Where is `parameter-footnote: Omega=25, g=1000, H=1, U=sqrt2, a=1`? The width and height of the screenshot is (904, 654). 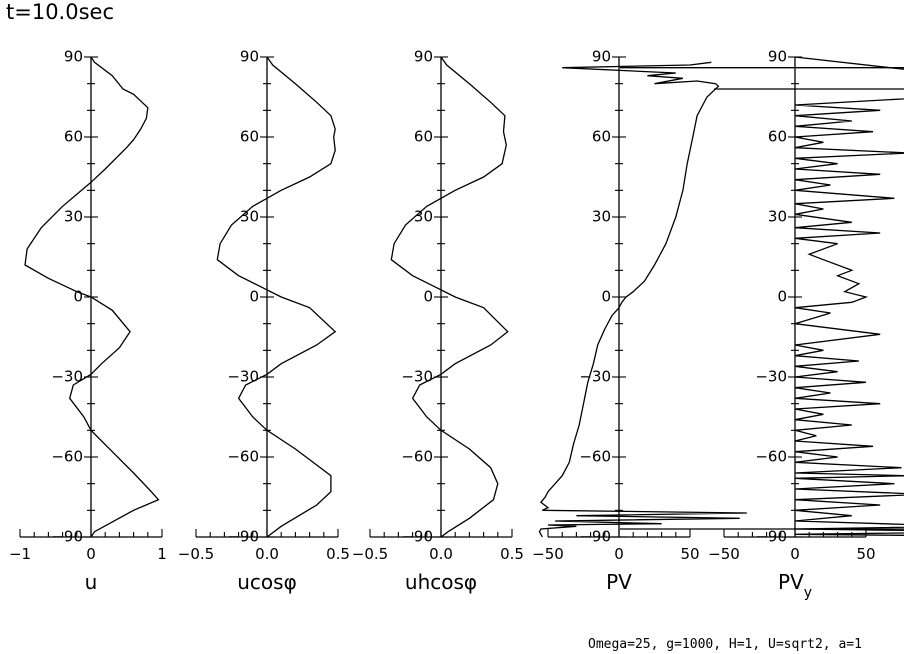
parameter-footnote: Omega=25, g=1000, H=1, U=sqrt2, a=1 is located at coordinates (725, 644).